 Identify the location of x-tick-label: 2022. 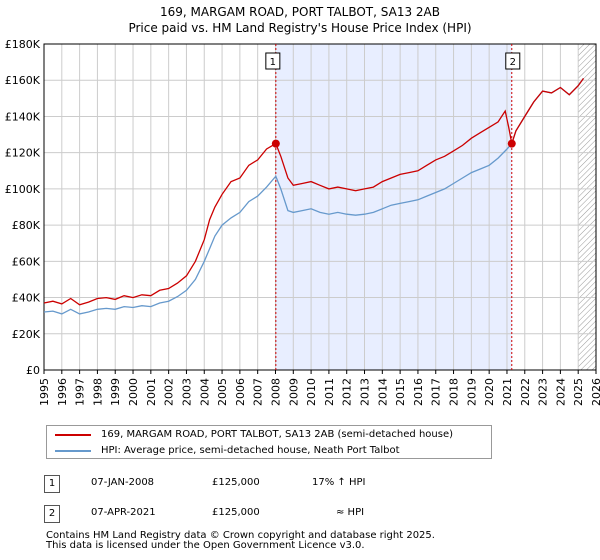
(525, 392).